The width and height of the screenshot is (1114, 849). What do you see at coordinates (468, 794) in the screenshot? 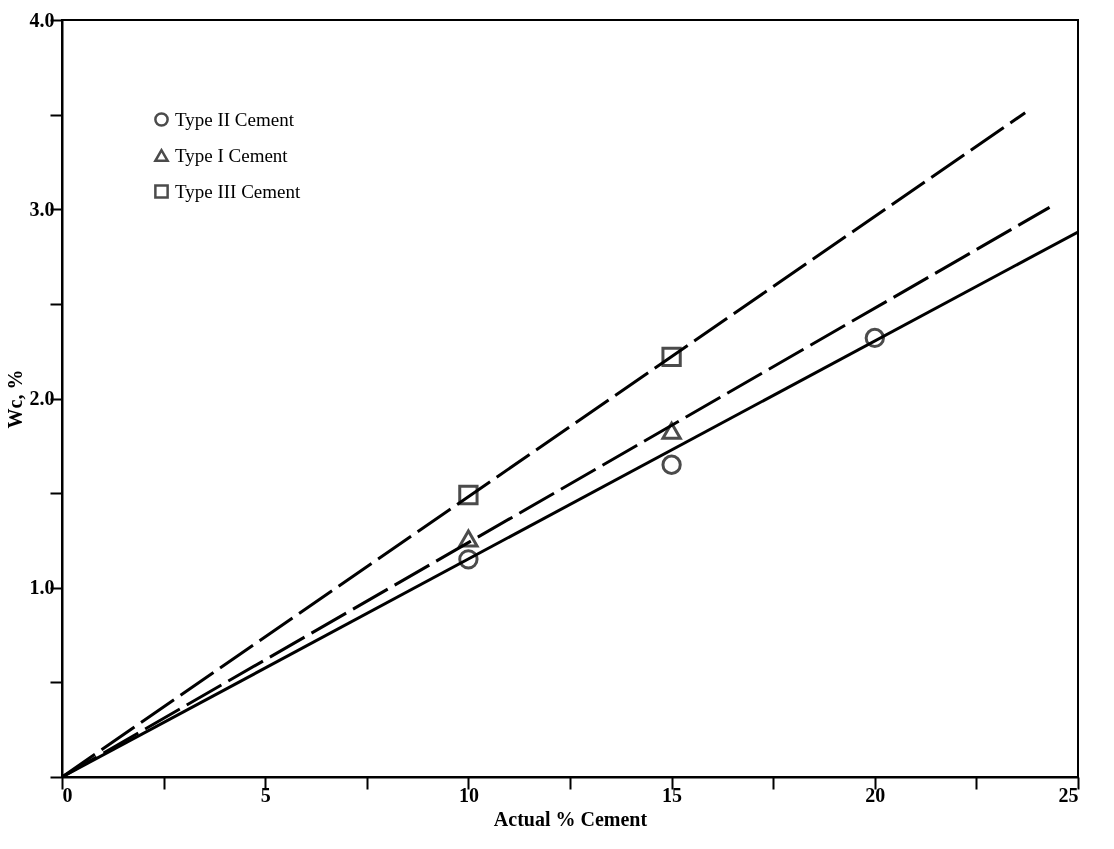
I see `x-tick-label: 10` at bounding box center [468, 794].